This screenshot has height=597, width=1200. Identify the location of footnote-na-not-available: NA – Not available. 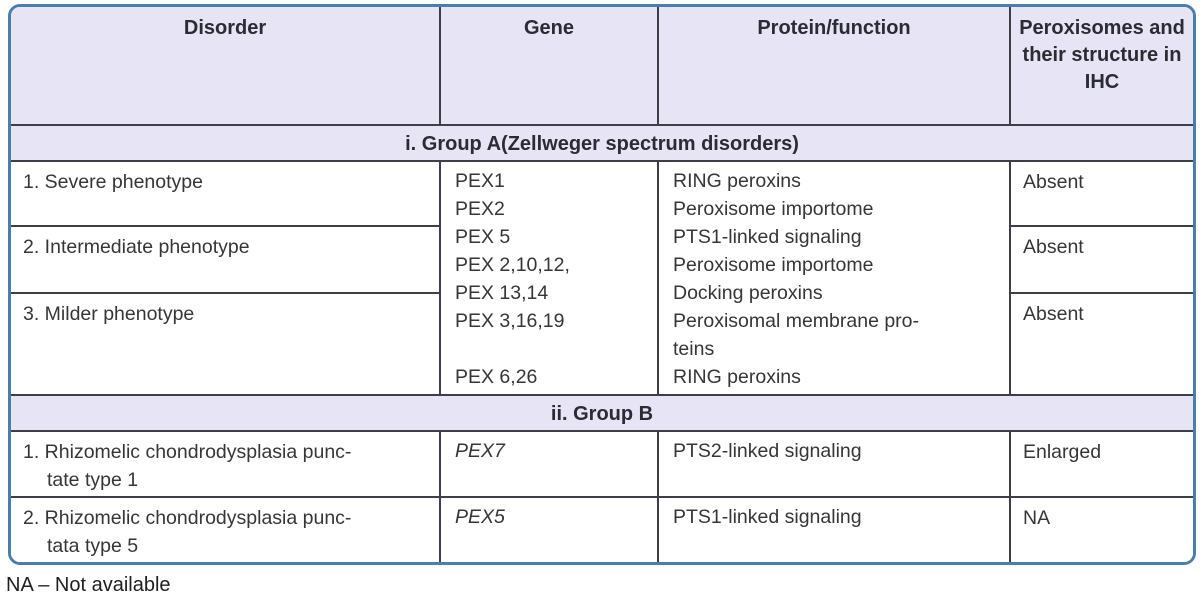
(88, 585).